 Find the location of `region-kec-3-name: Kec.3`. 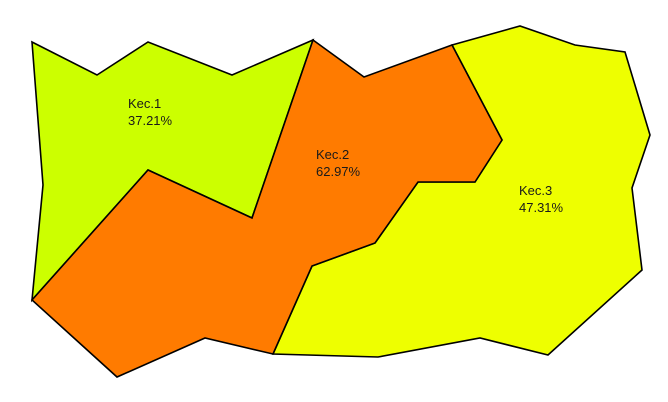

region-kec-3-name: Kec.3 is located at coordinates (535, 190).